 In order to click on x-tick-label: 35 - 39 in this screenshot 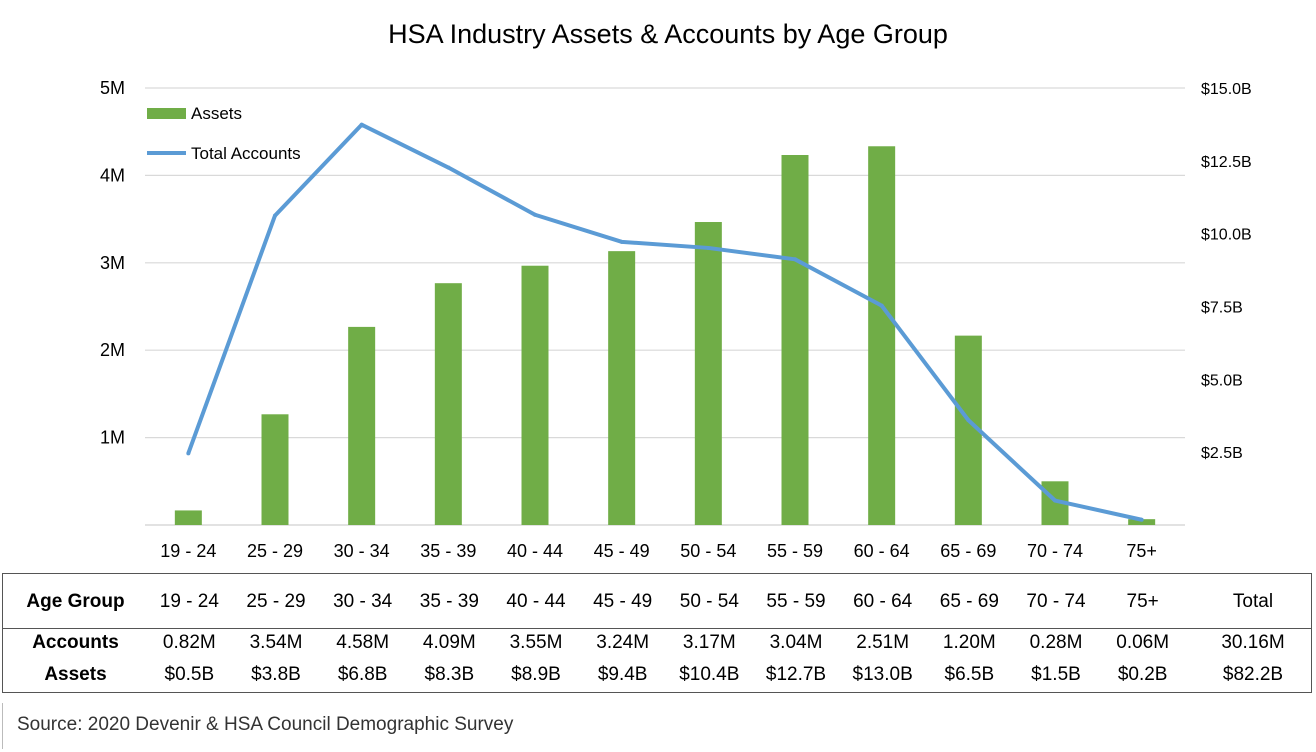, I will do `click(448, 551)`.